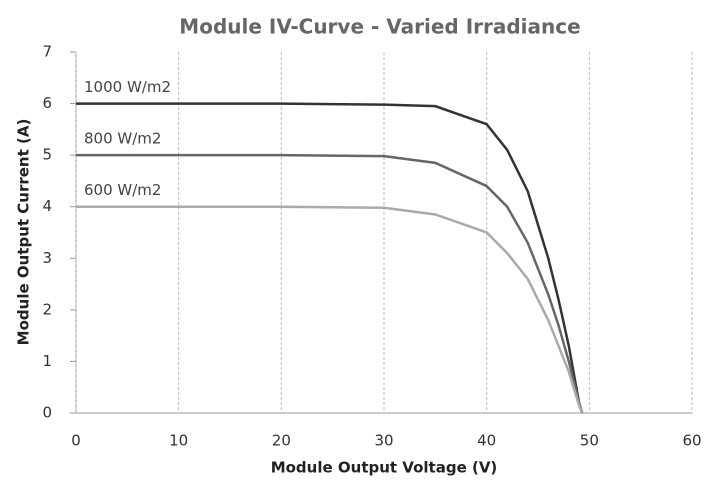 The height and width of the screenshot is (491, 706). Describe the element at coordinates (281, 441) in the screenshot. I see `x-tick-label: 20` at that location.